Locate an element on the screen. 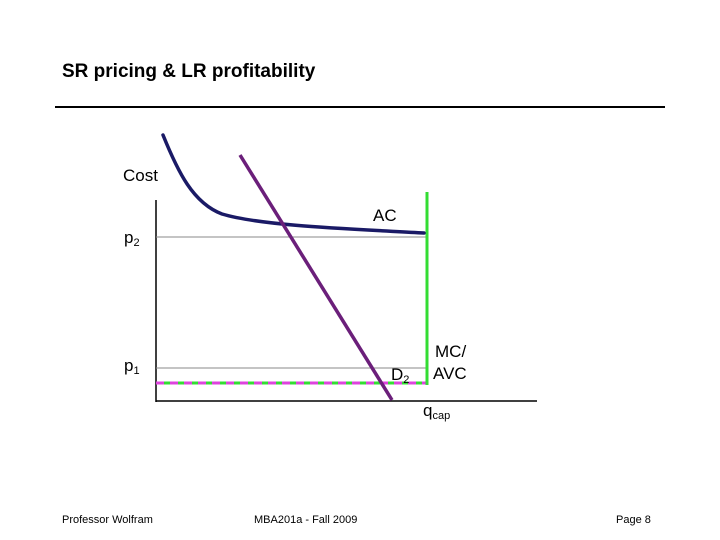 Image resolution: width=720 pixels, height=540 pixels. title-divider is located at coordinates (360, 107).